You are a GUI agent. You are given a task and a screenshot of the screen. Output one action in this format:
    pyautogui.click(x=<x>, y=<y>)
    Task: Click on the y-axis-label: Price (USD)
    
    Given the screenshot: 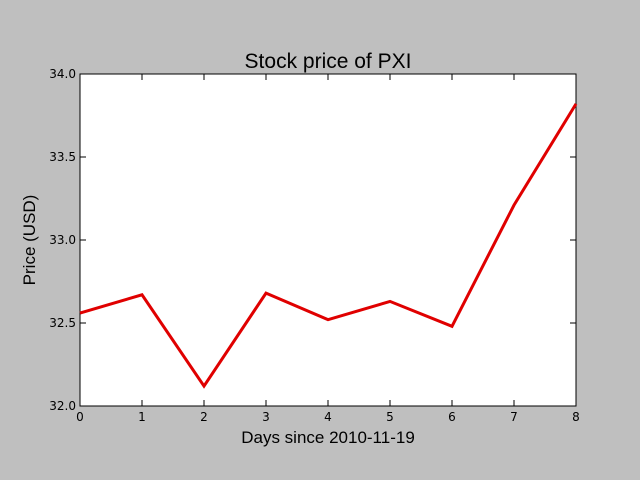 What is the action you would take?
    pyautogui.click(x=29, y=240)
    